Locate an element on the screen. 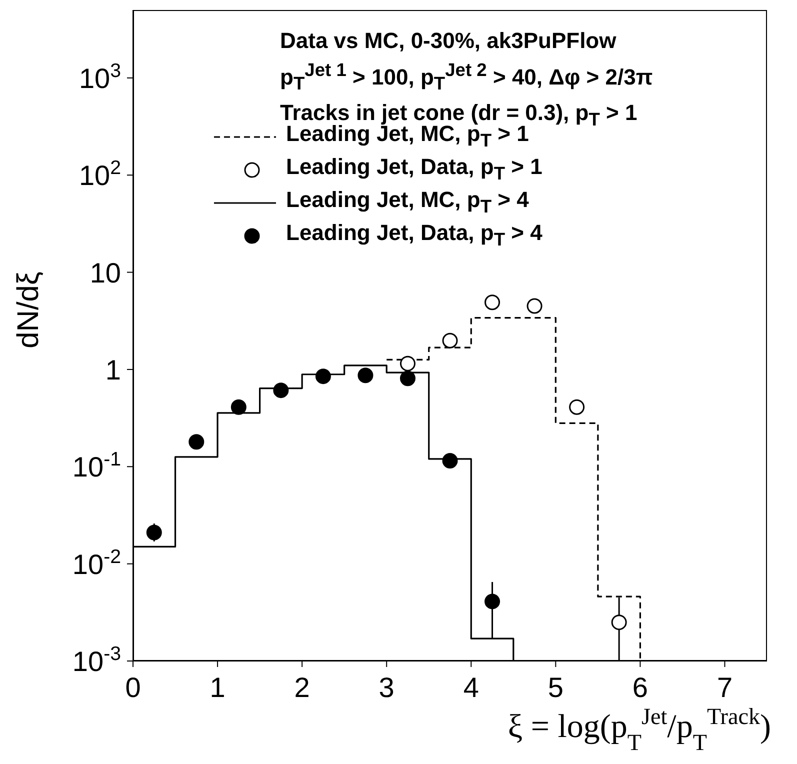 This screenshot has width=797, height=764. y-tick-label: 1 is located at coordinates (113, 370).